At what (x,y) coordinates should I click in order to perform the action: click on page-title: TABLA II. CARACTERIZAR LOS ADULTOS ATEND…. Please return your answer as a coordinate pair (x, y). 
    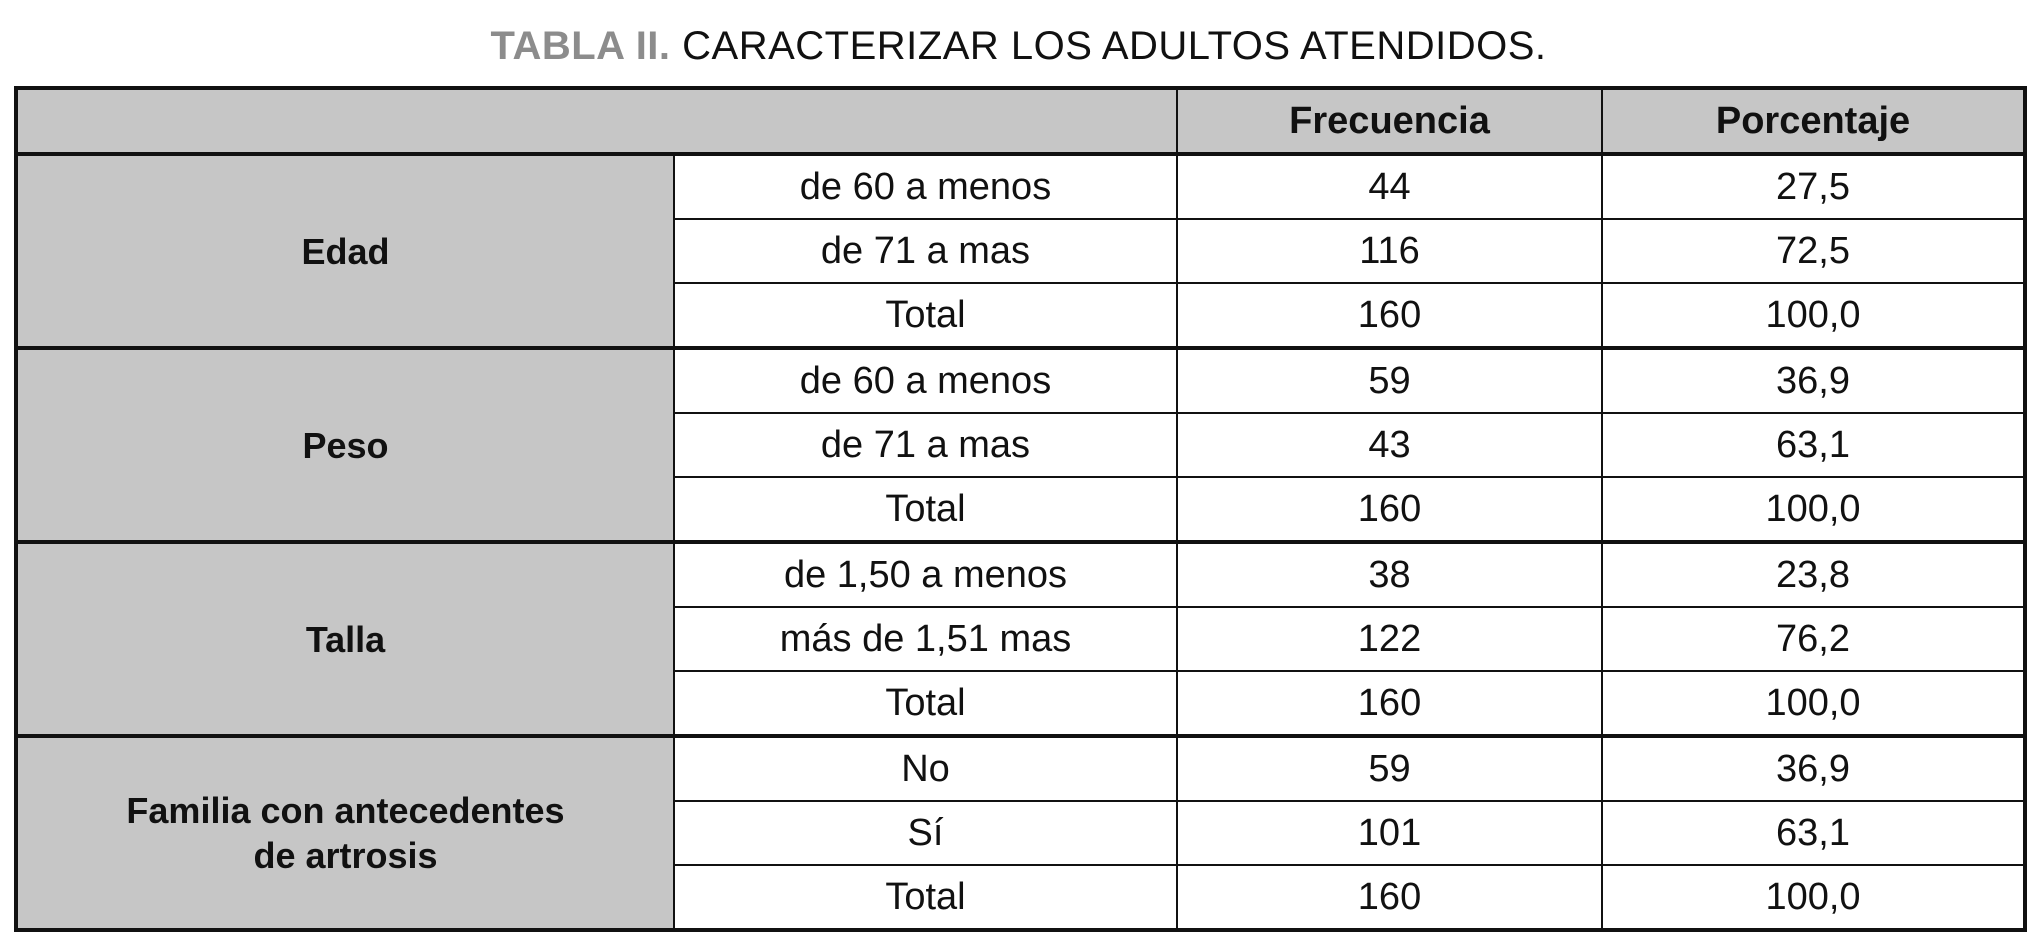
    Looking at the image, I should click on (1018, 46).